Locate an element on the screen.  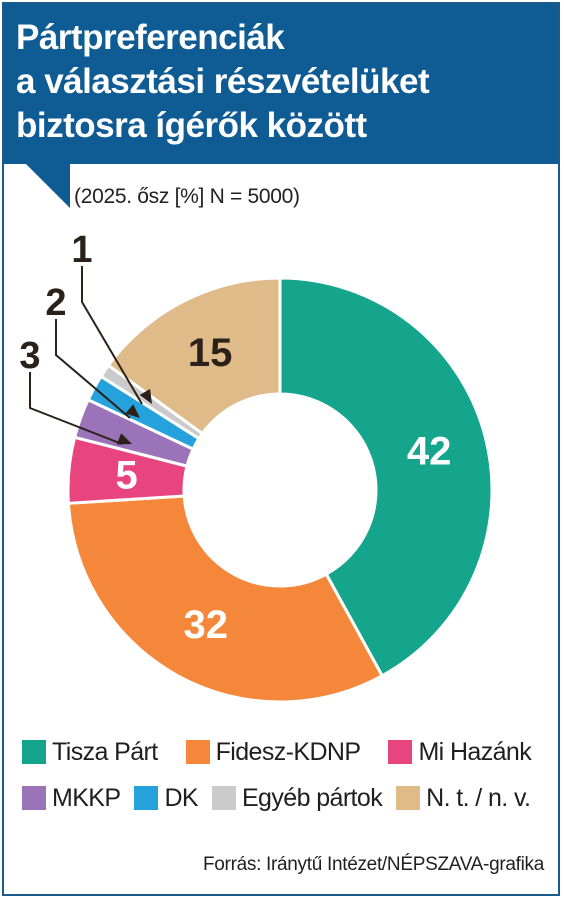
legend-label: Egyéb pártok is located at coordinates (312, 797).